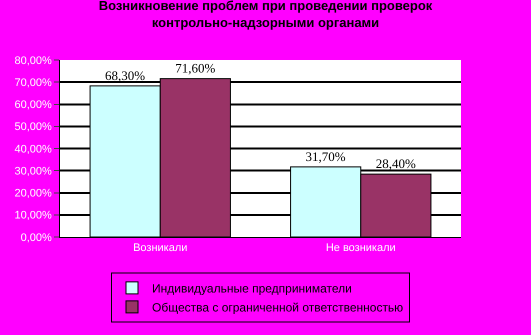  What do you see at coordinates (396, 164) in the screenshot?
I see `data-label: 28,40%` at bounding box center [396, 164].